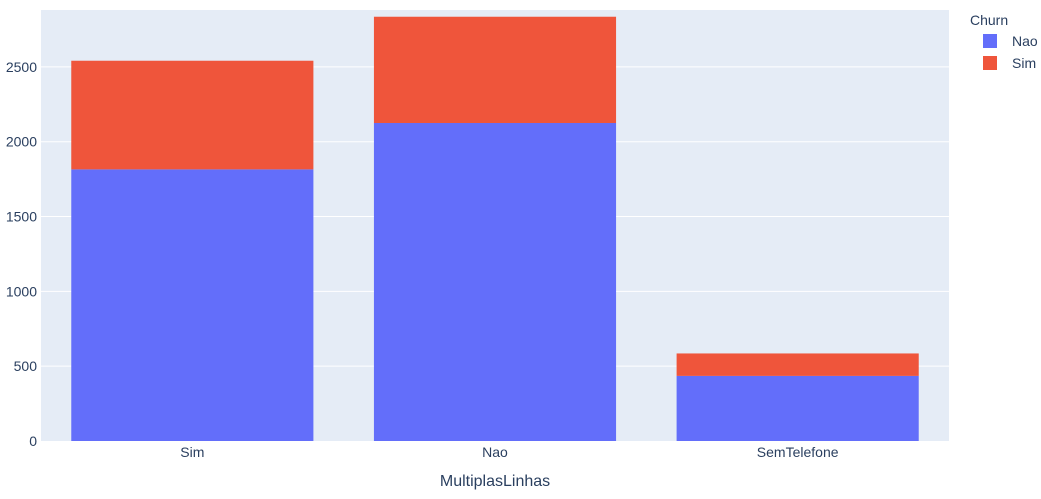 Image resolution: width=1041 pixels, height=499 pixels. I want to click on legend-item-sim: Sim, so click(1009, 63).